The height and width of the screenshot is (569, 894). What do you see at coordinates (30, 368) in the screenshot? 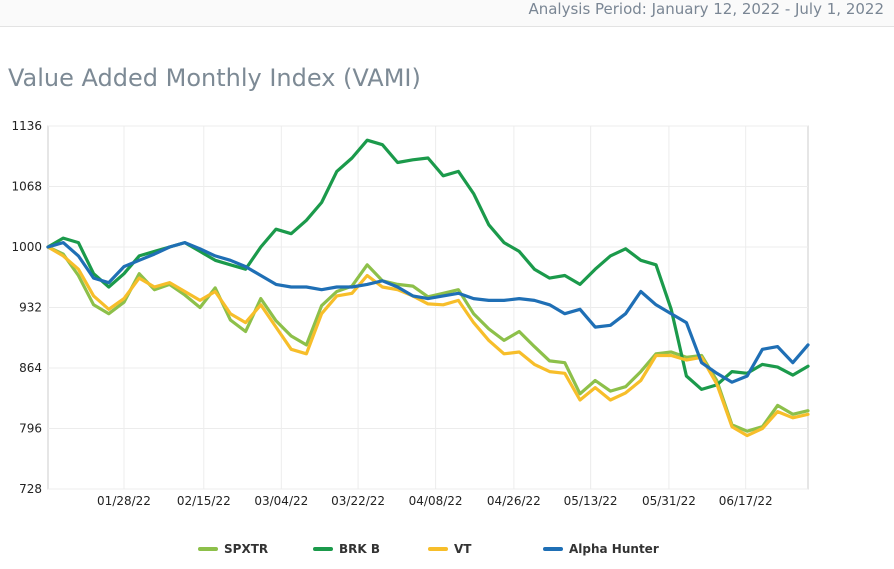
I see `y-tick-label: 864` at bounding box center [30, 368].